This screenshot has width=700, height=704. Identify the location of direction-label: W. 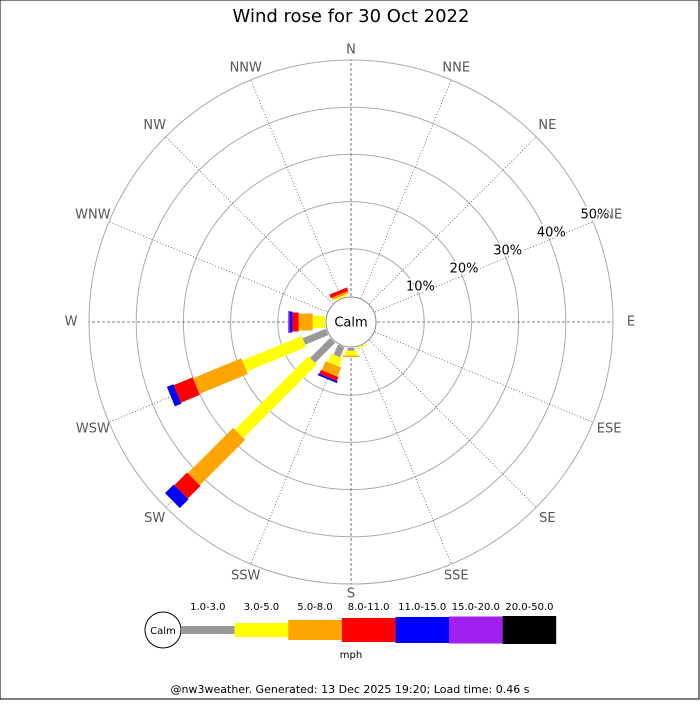
(71, 322).